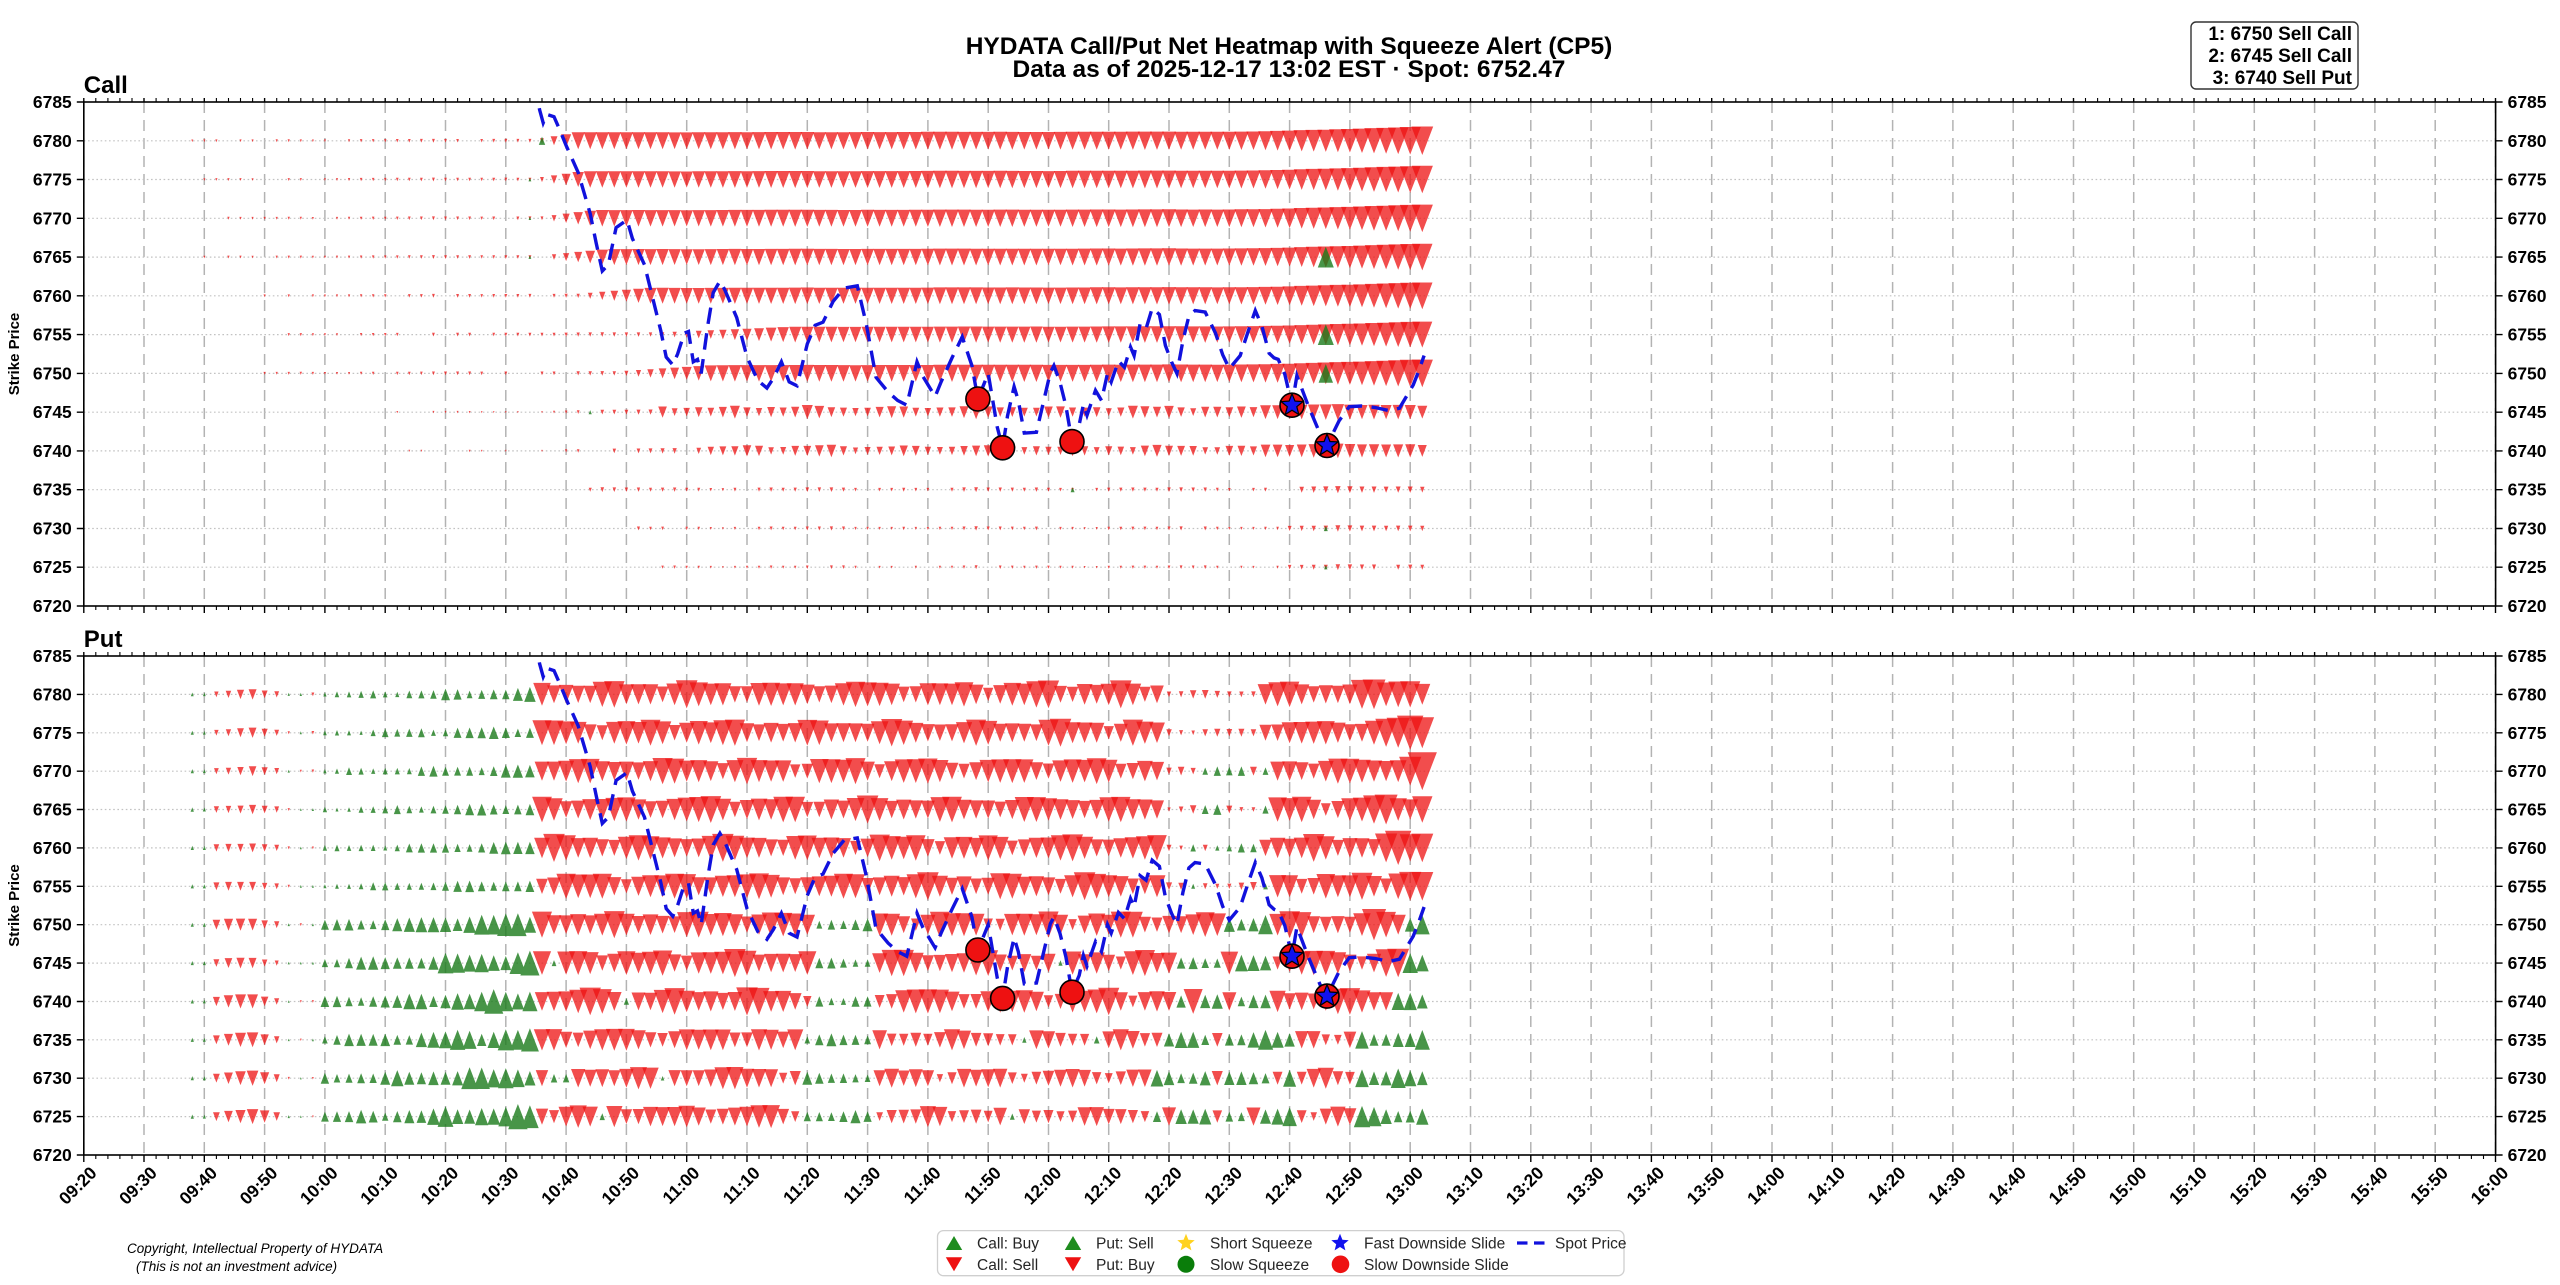 The height and width of the screenshot is (1285, 2560). What do you see at coordinates (1436, 1265) in the screenshot?
I see `svg-text: Slow Downside Slide` at bounding box center [1436, 1265].